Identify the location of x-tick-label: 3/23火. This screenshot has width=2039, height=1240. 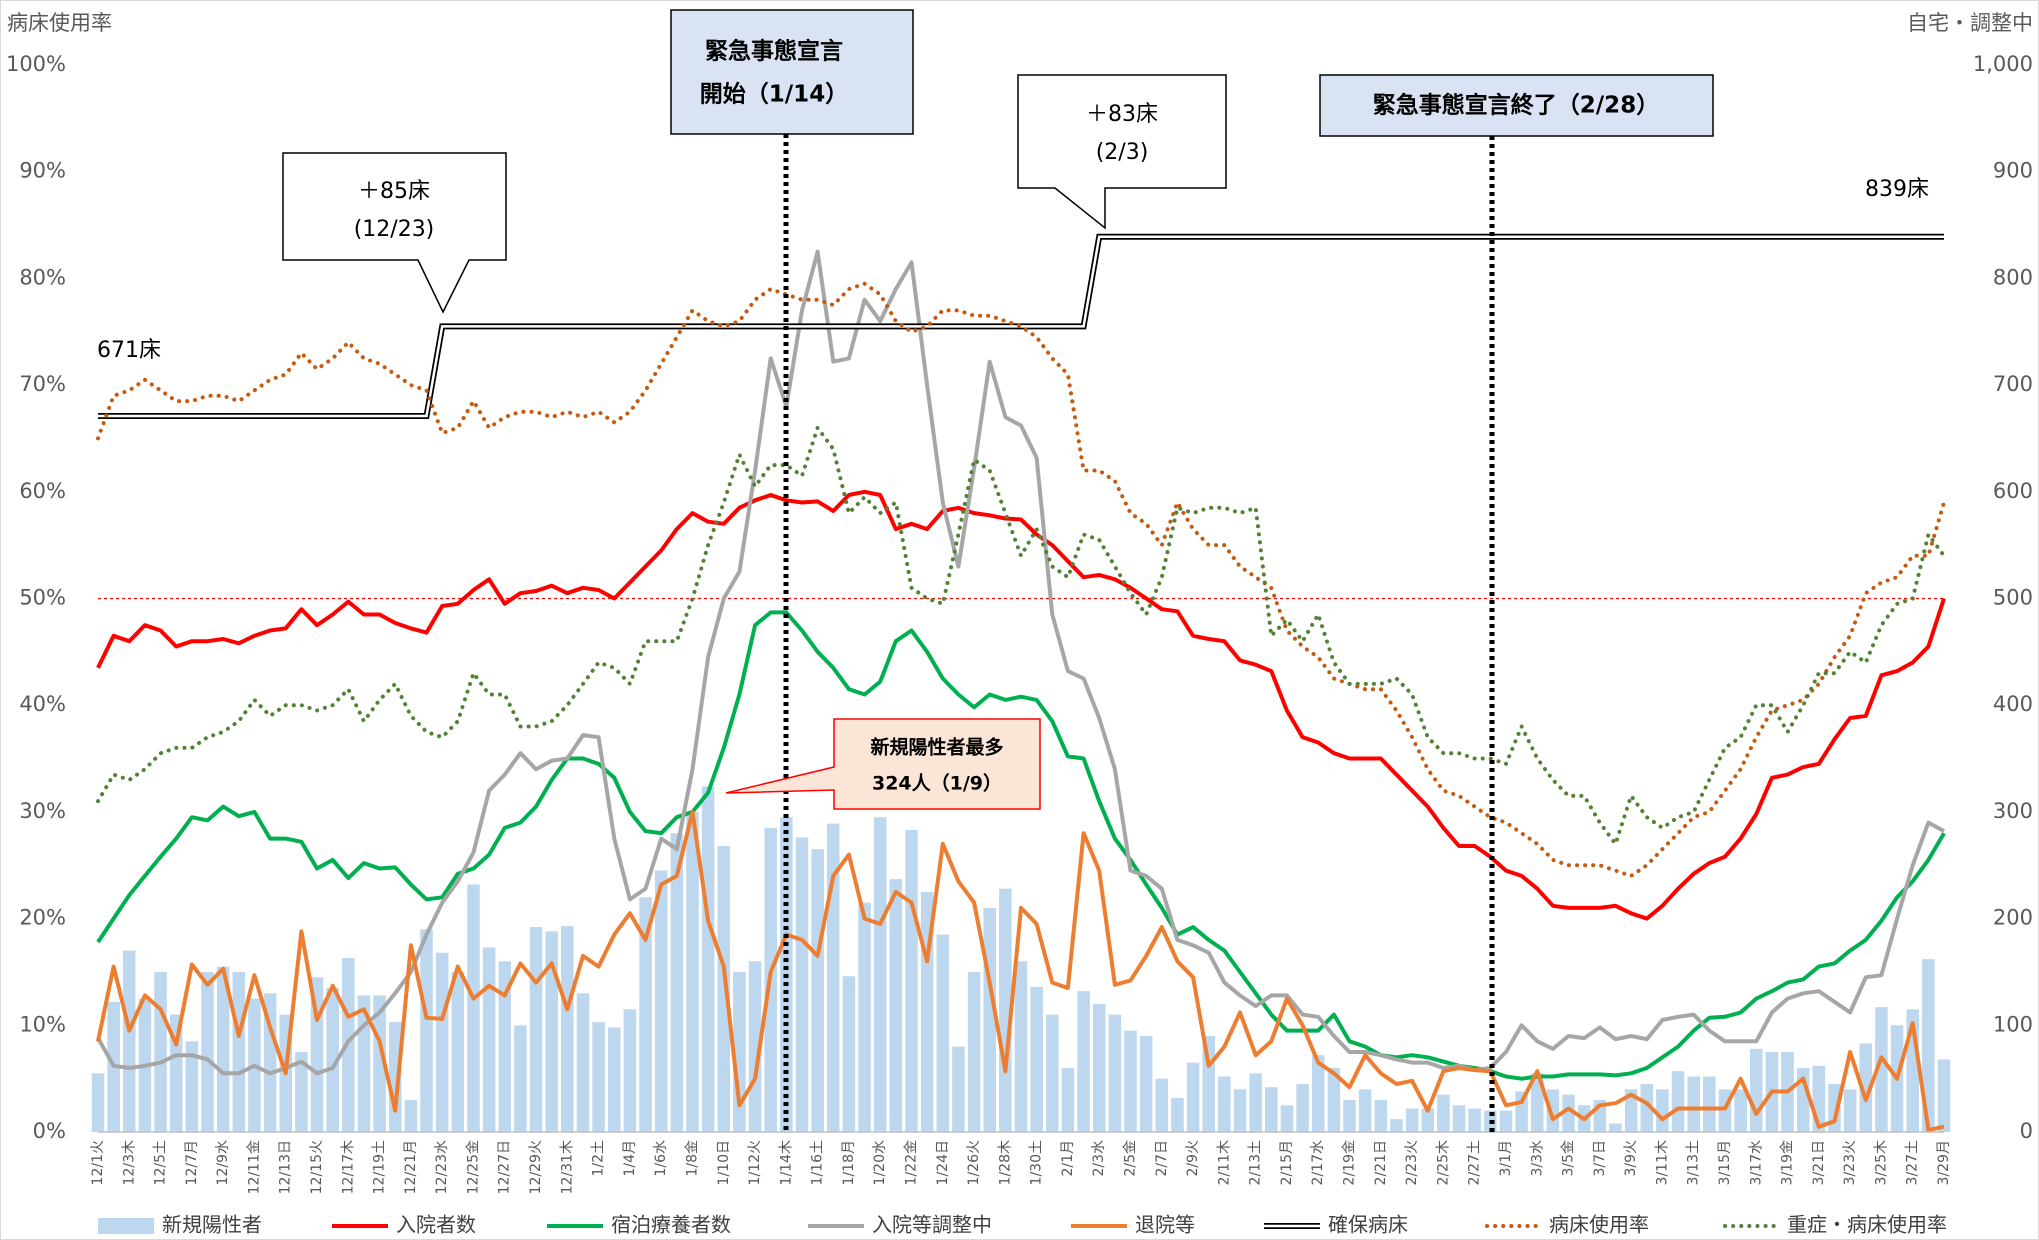
(1850, 1162).